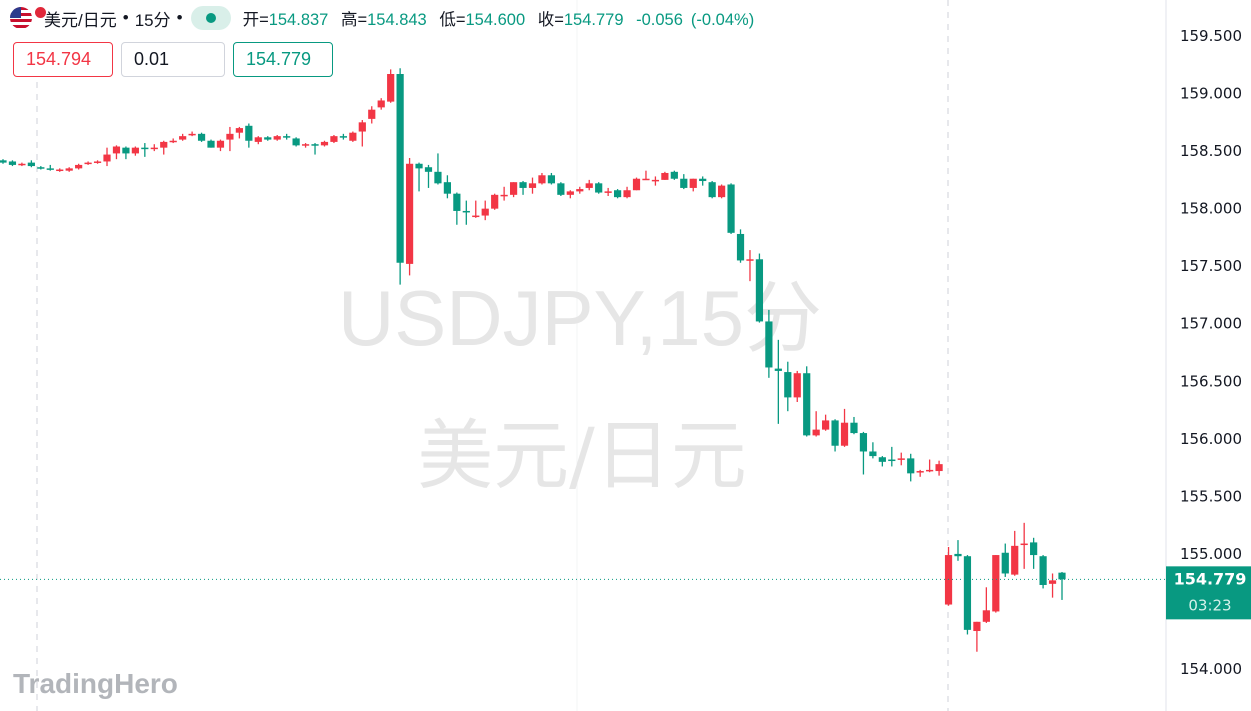 The height and width of the screenshot is (711, 1251). What do you see at coordinates (210, 18) in the screenshot?
I see `market-status-pill` at bounding box center [210, 18].